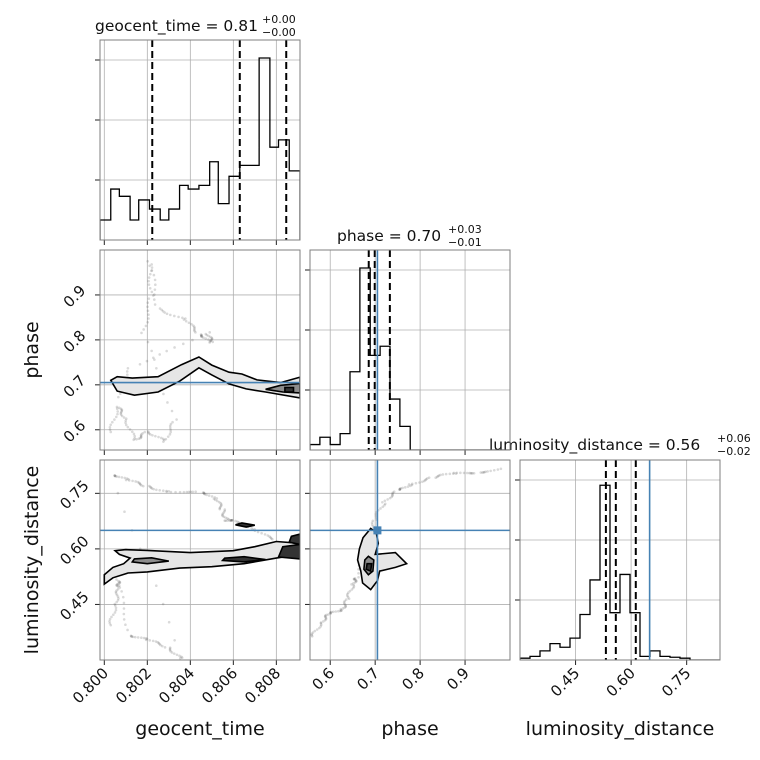  I want to click on tick-label-x: 0.808, so click(262, 685).